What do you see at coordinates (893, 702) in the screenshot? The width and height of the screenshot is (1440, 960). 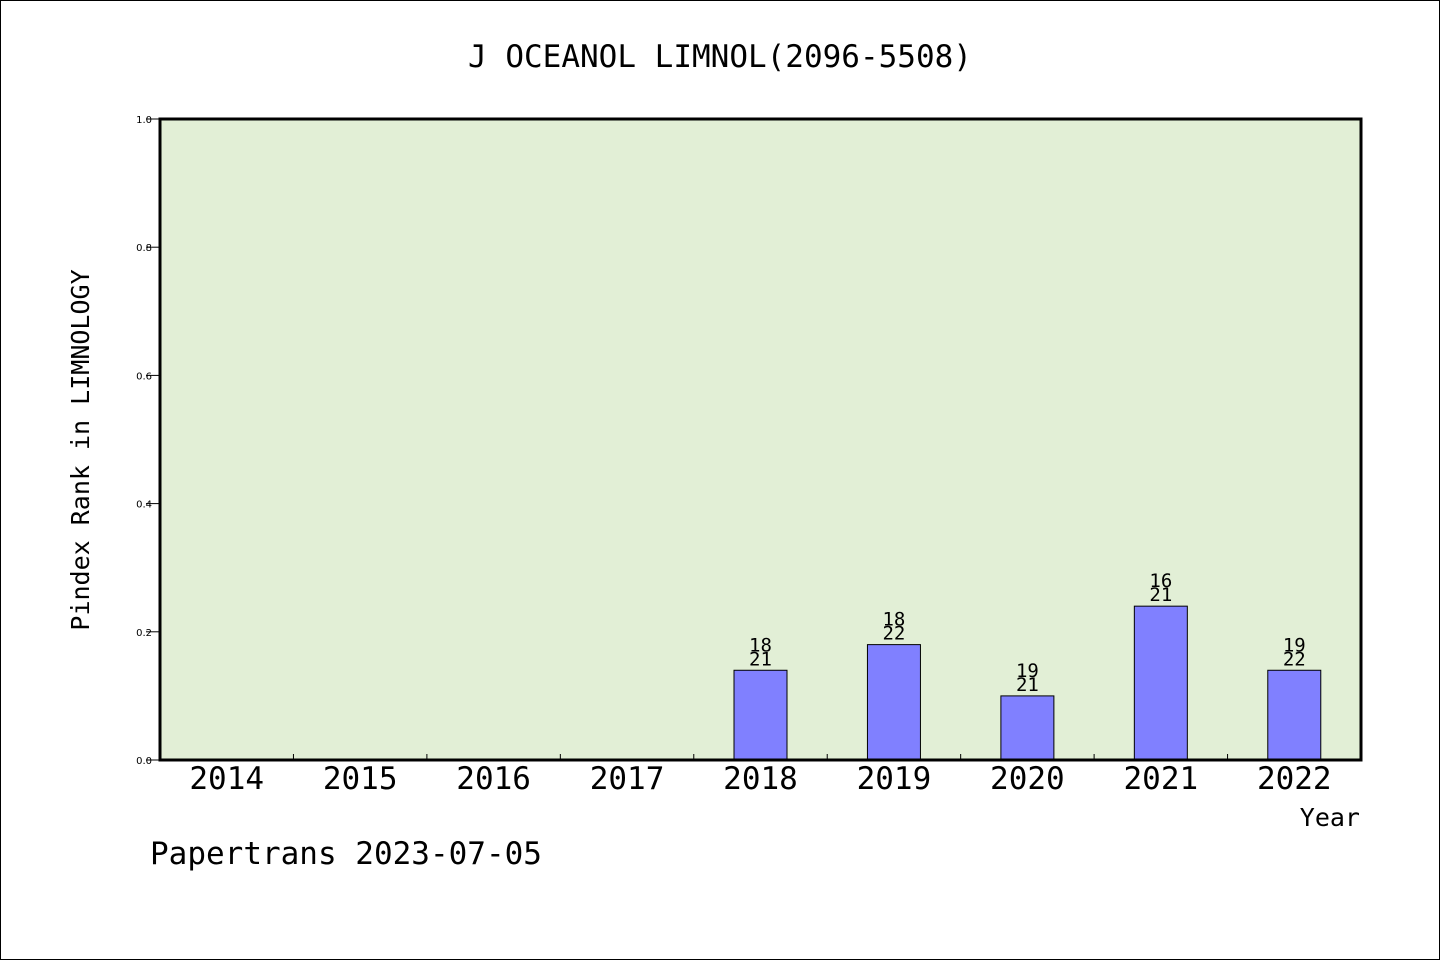 I see `bar-2019` at bounding box center [893, 702].